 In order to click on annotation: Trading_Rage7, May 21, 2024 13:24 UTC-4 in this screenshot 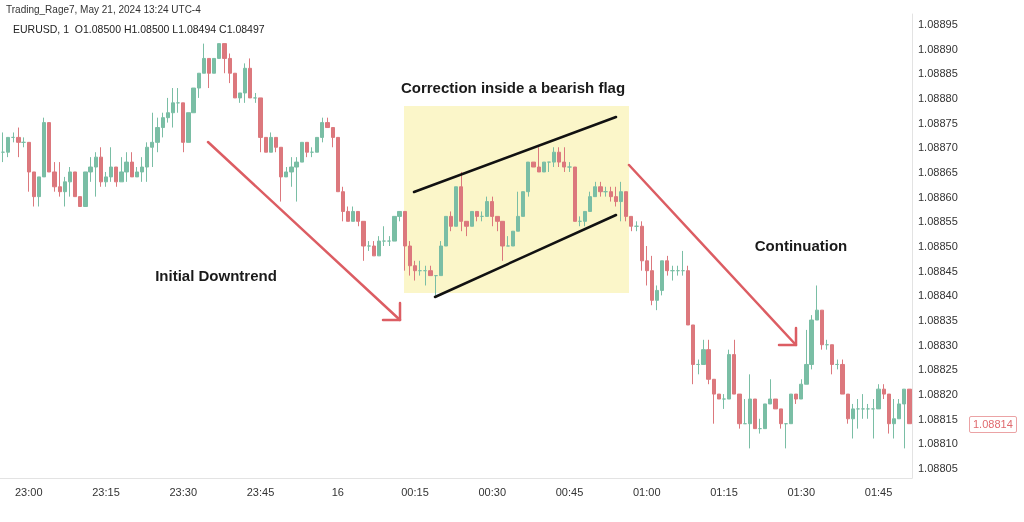, I will do `click(104, 9)`.